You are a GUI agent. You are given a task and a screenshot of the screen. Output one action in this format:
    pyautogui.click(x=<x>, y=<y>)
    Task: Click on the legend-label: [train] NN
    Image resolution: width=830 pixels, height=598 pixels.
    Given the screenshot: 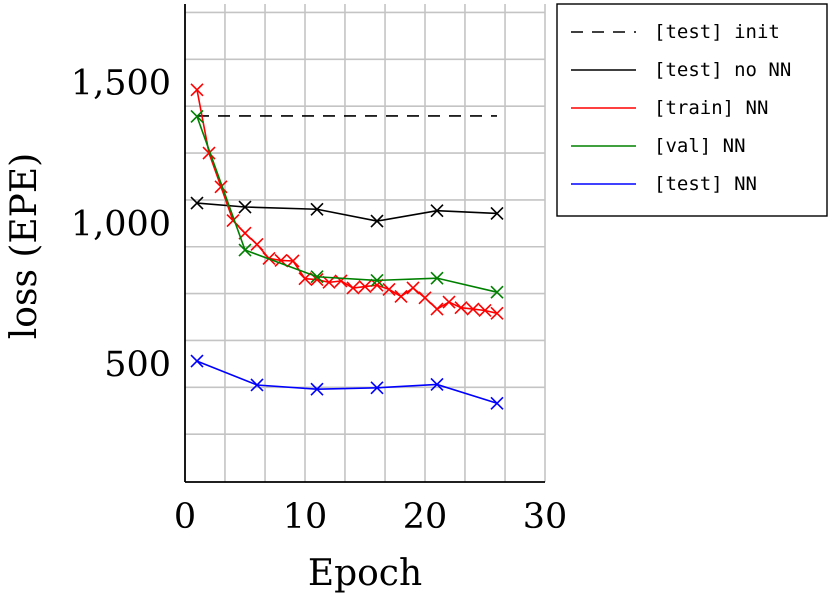 What is the action you would take?
    pyautogui.click(x=711, y=108)
    